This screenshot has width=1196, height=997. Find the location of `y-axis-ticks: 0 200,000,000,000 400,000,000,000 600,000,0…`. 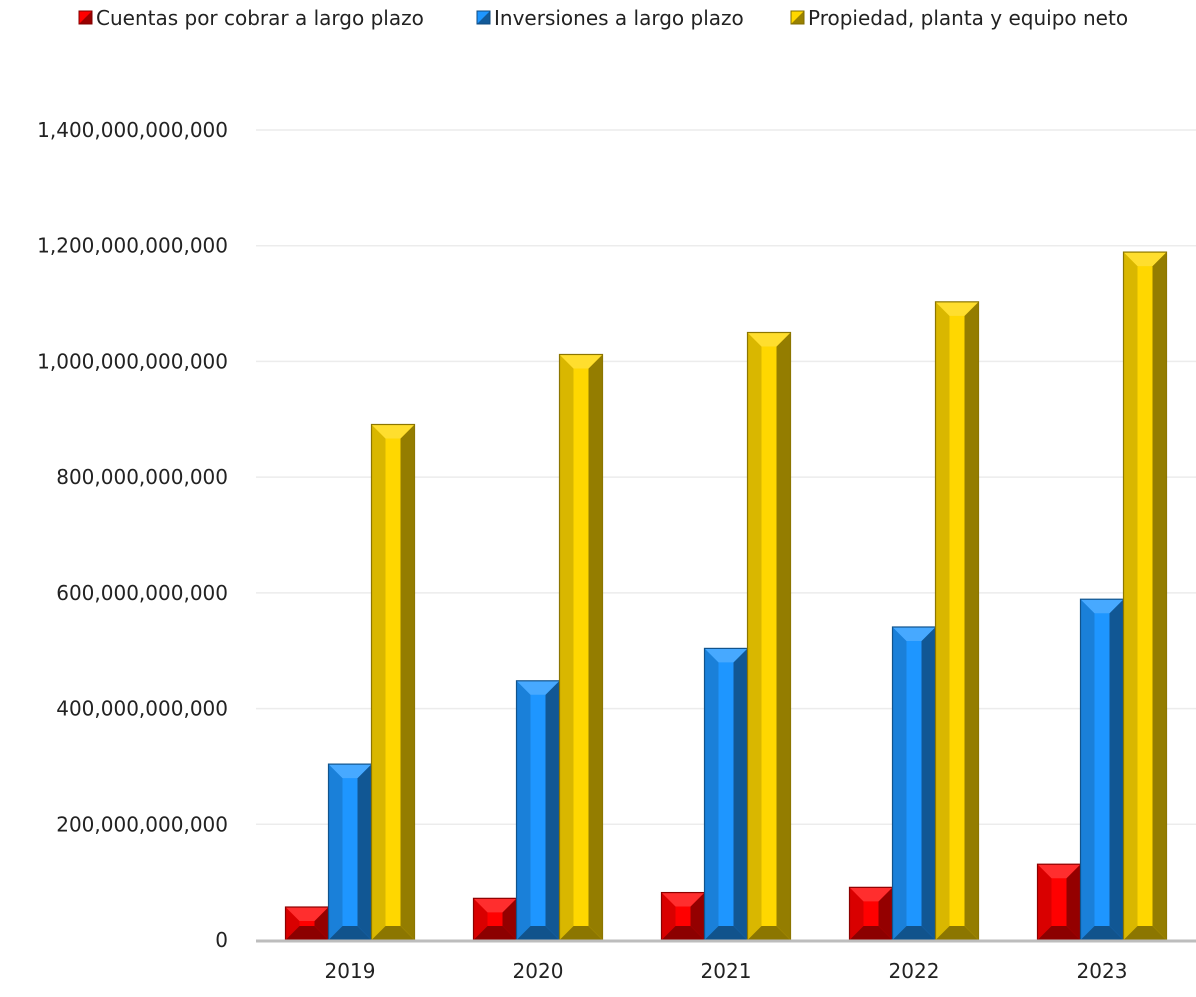

y-axis-ticks: 0 200,000,000,000 400,000,000,000 600,000,0… is located at coordinates (132, 535).